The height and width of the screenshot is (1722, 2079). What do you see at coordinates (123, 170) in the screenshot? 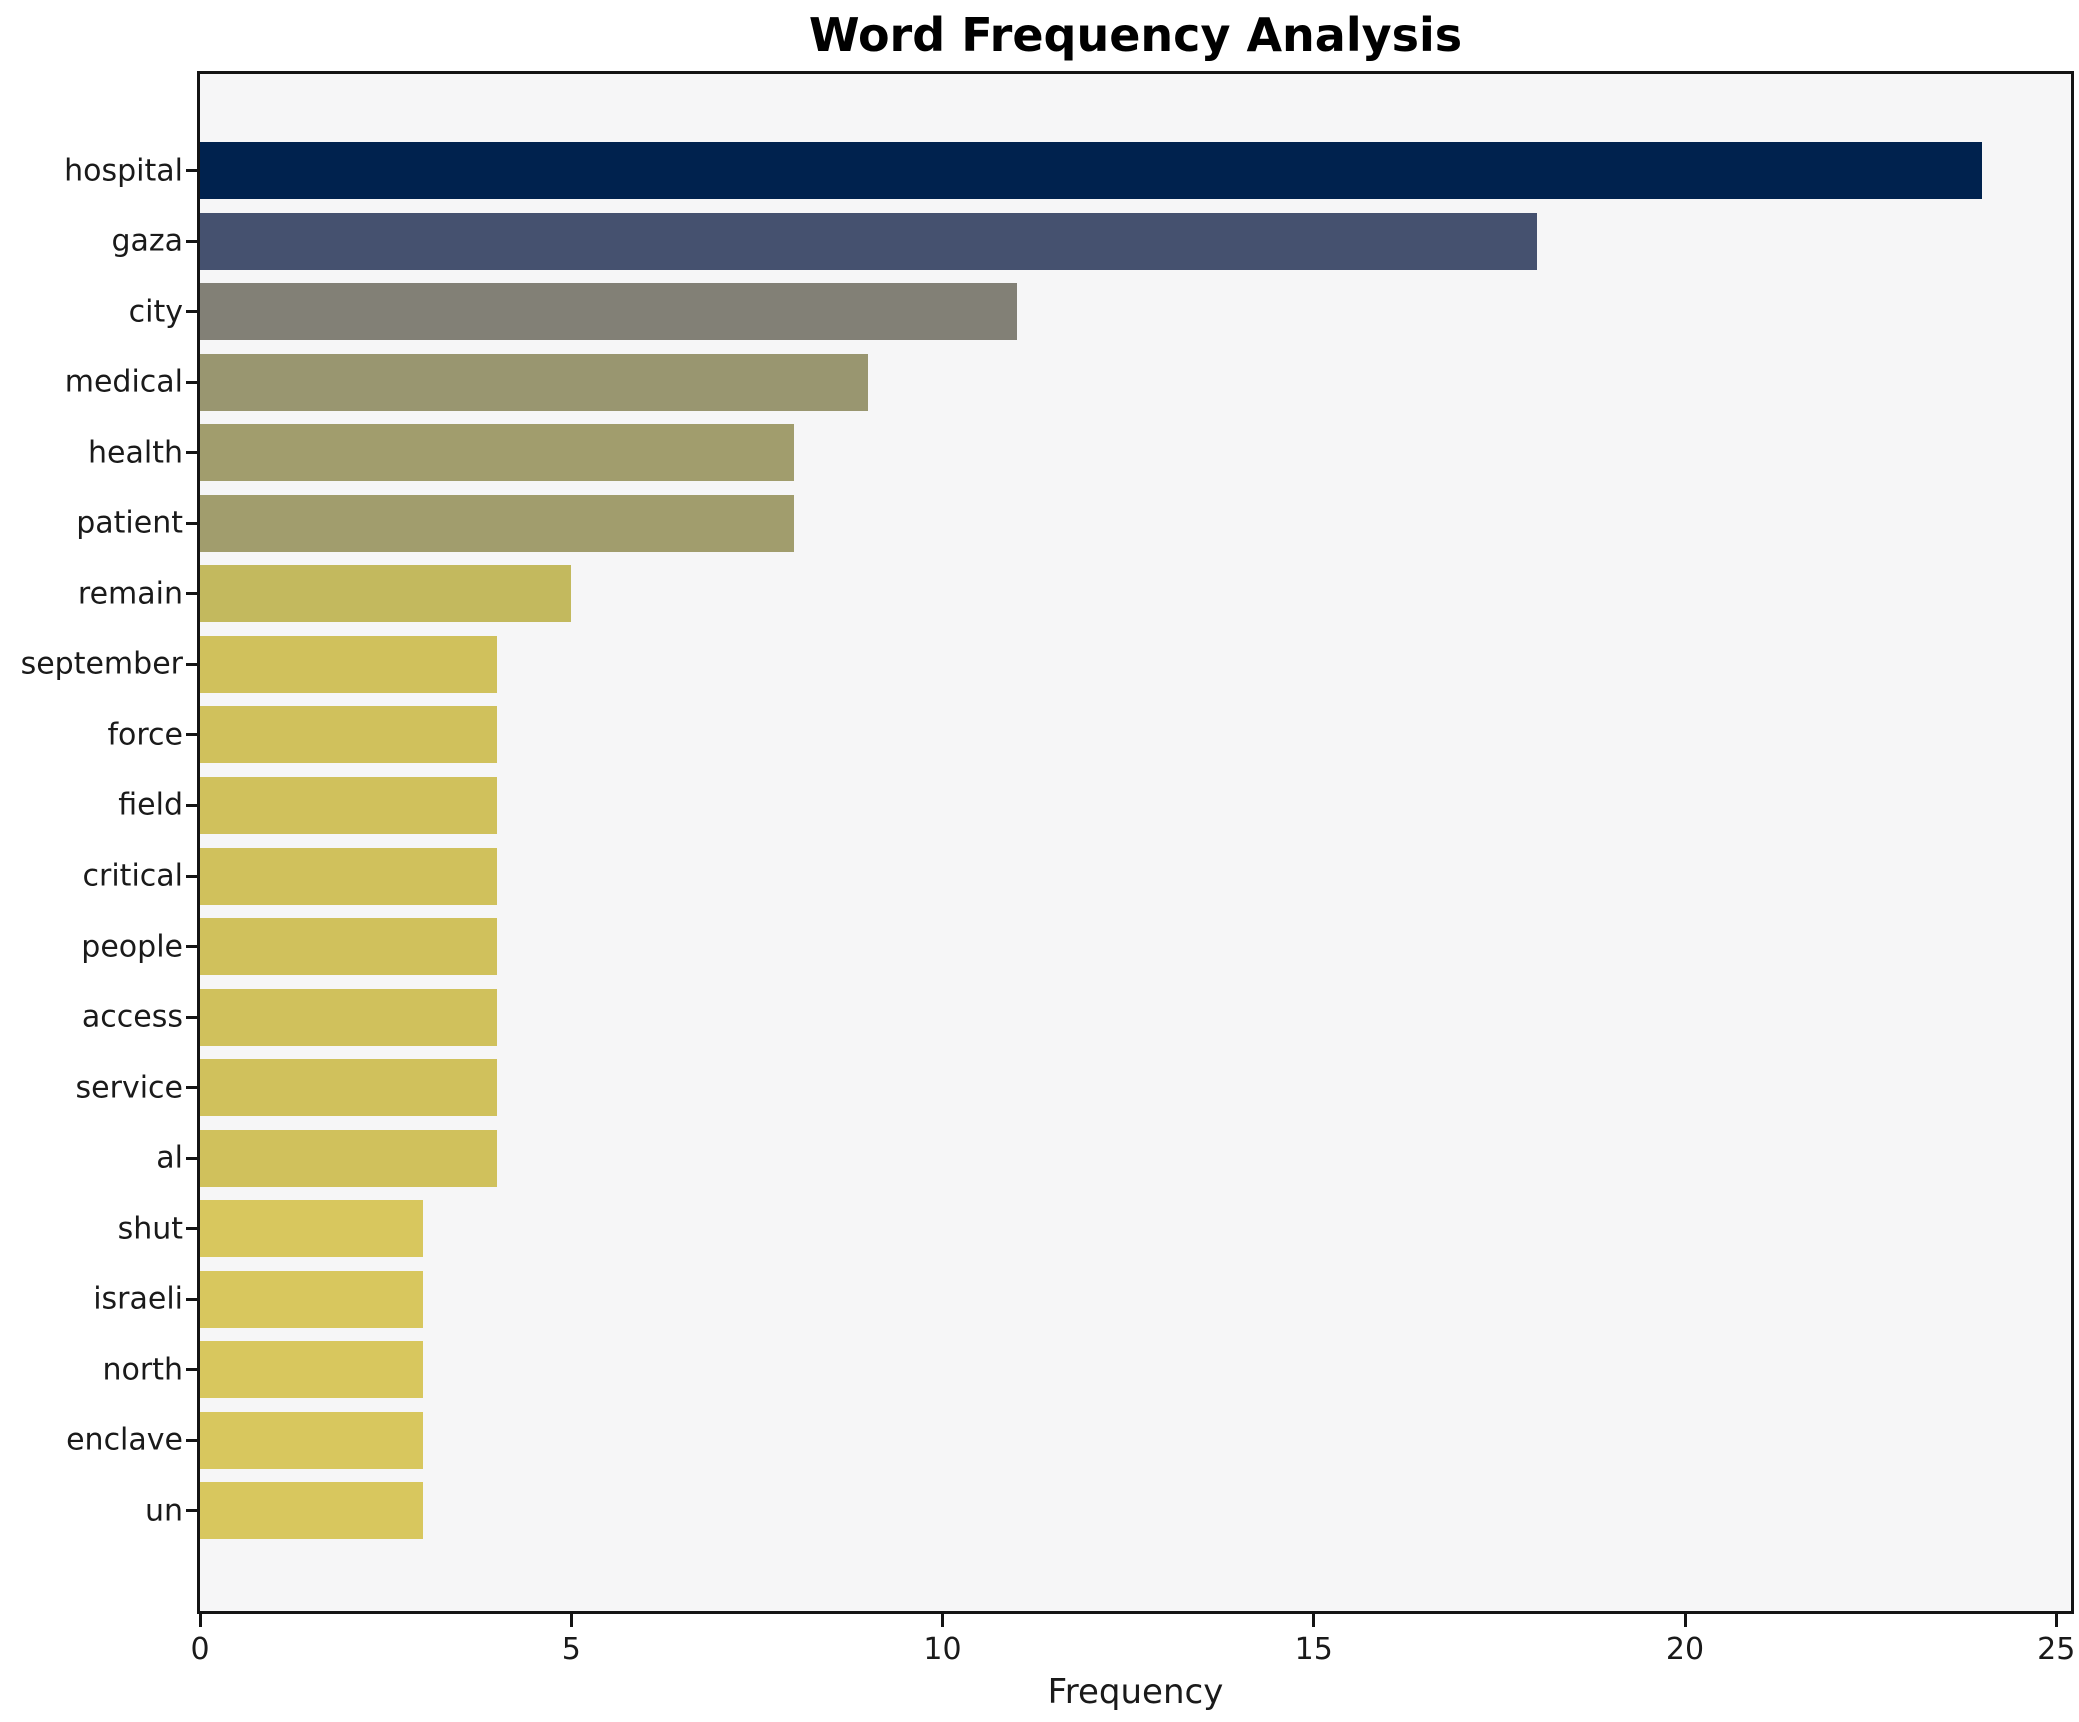
I see `y-tick-label: hospital` at bounding box center [123, 170].